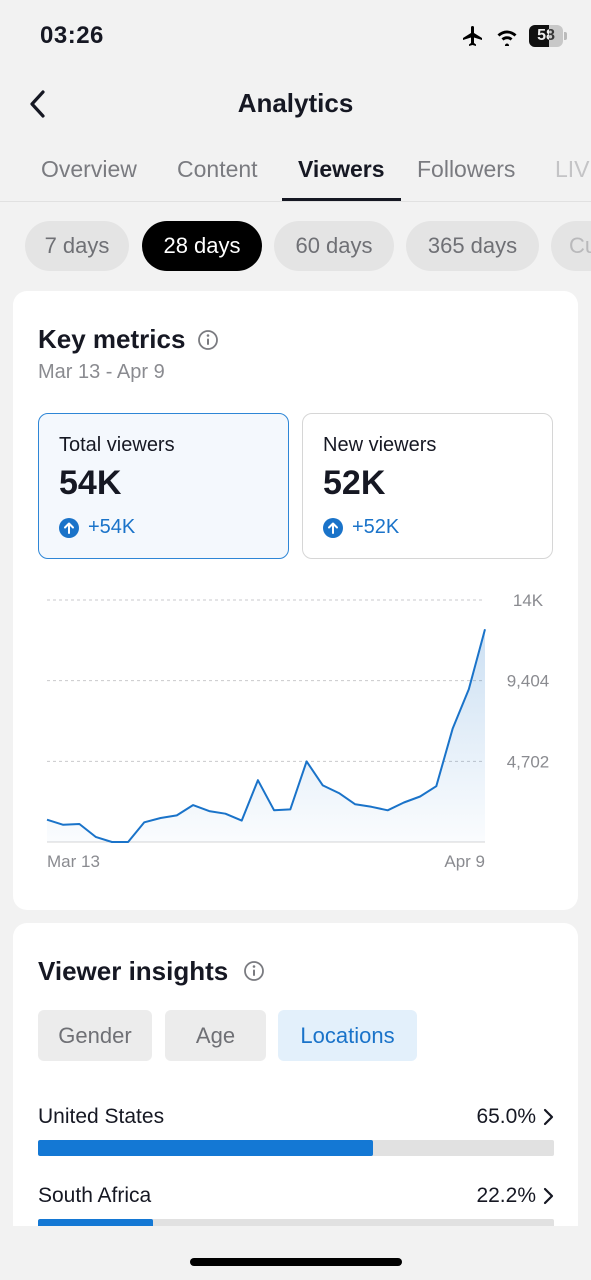  I want to click on period-chip-365-days: 365 days, so click(472, 246).